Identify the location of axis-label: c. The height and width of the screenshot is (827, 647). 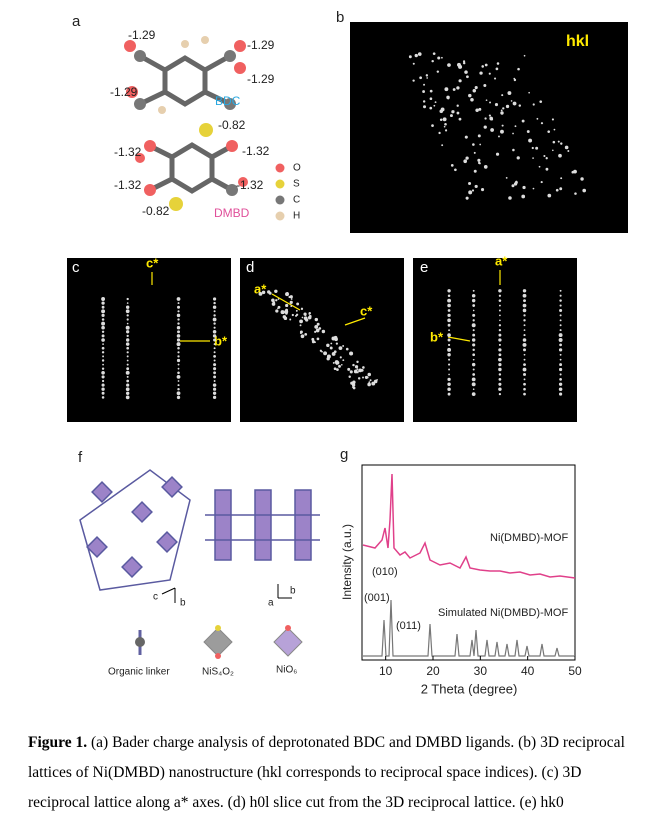
(155, 597).